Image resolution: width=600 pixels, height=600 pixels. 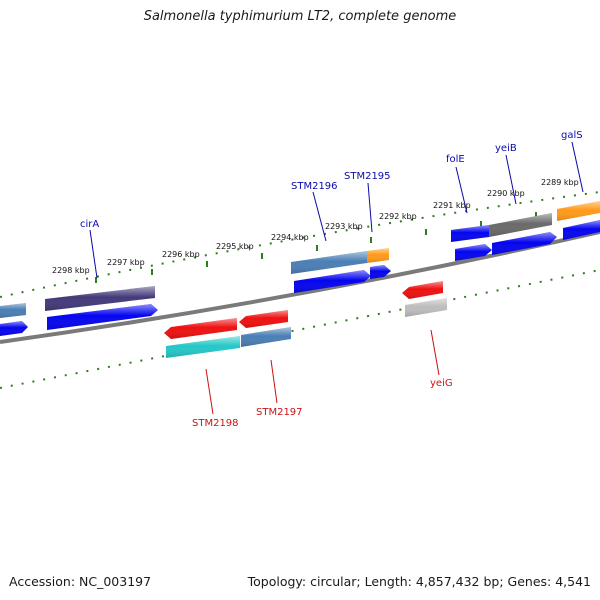 What do you see at coordinates (441, 383) in the screenshot?
I see `gene-label-yeiG: yeiG` at bounding box center [441, 383].